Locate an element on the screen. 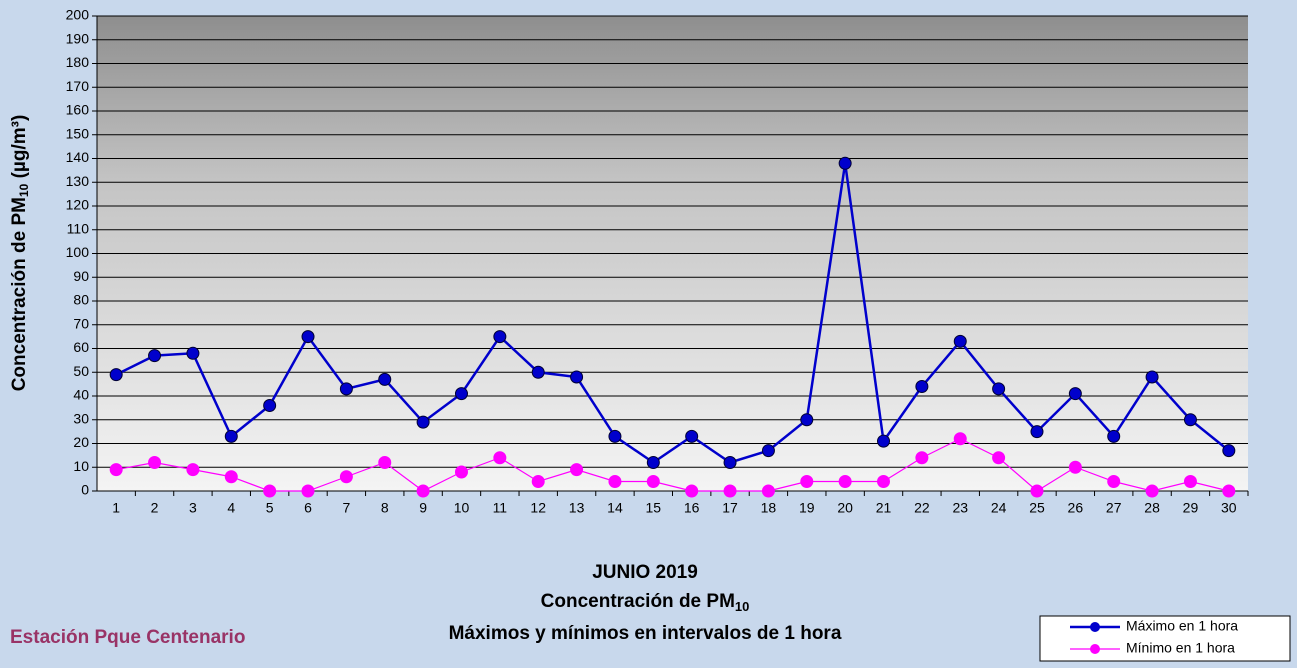 The image size is (1297, 668). x-tick-label: 2 is located at coordinates (155, 508).